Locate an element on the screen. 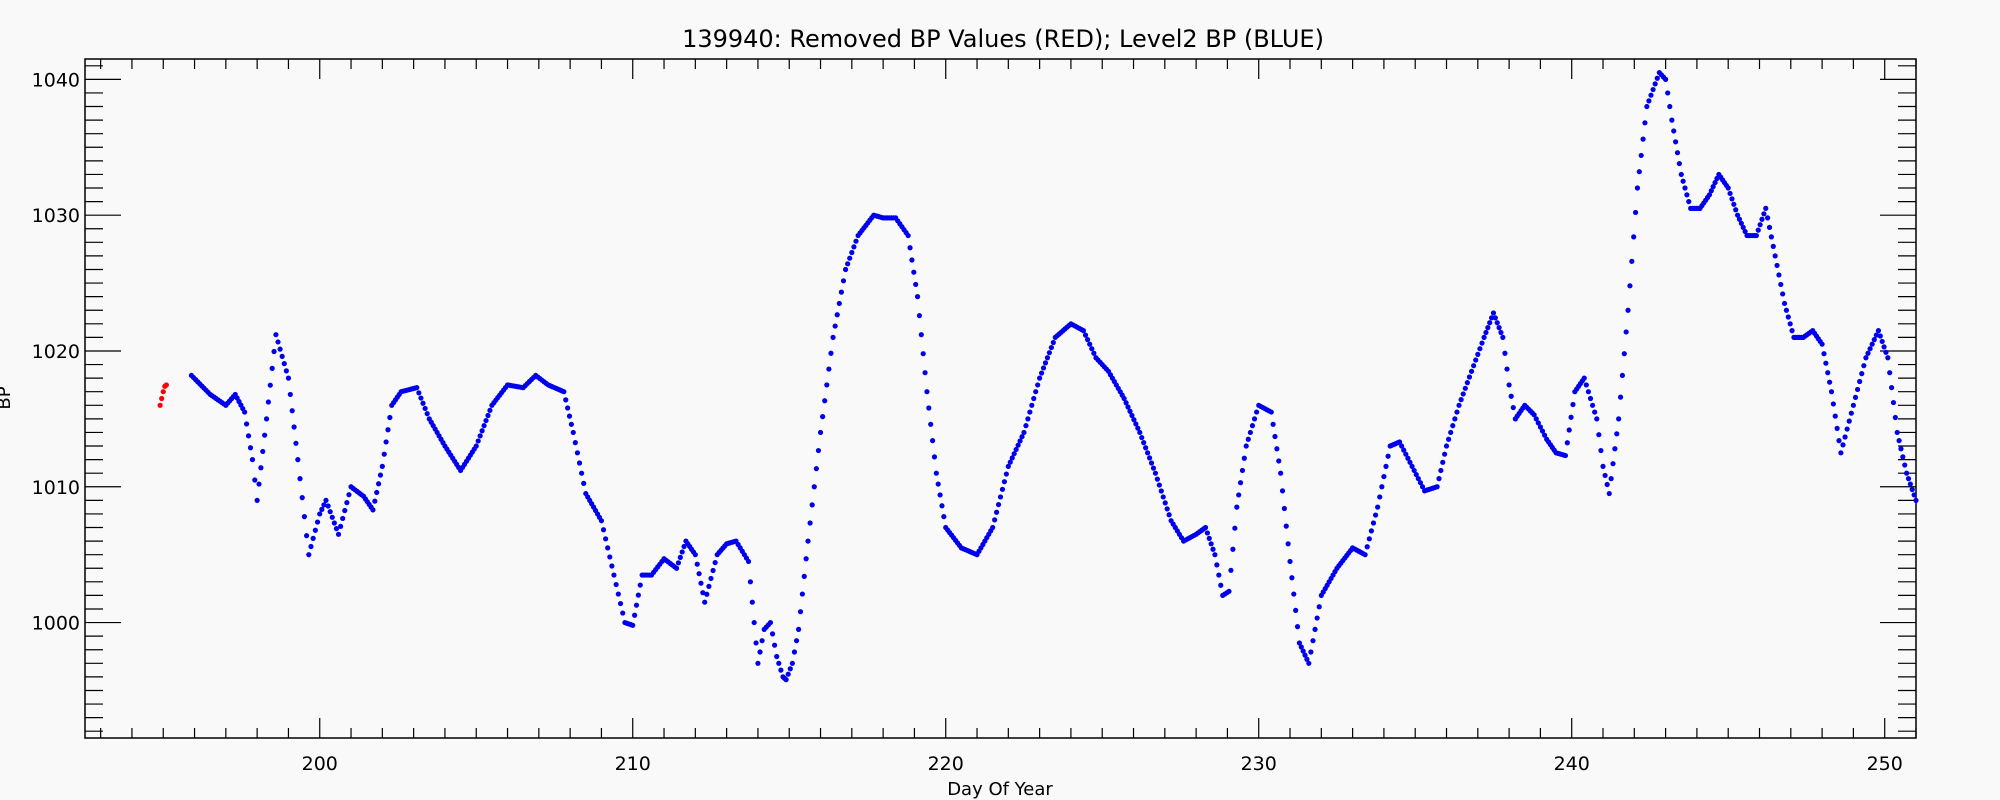 This screenshot has width=2000, height=800. x-tick-label: 250 is located at coordinates (1885, 764).